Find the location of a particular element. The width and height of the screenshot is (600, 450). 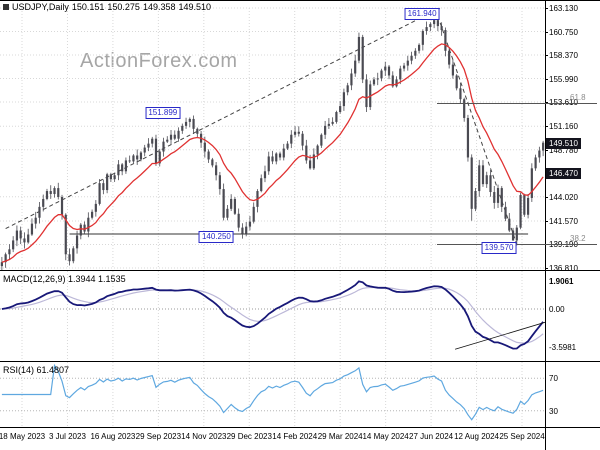

price-annotation: 151.899 is located at coordinates (163, 112).